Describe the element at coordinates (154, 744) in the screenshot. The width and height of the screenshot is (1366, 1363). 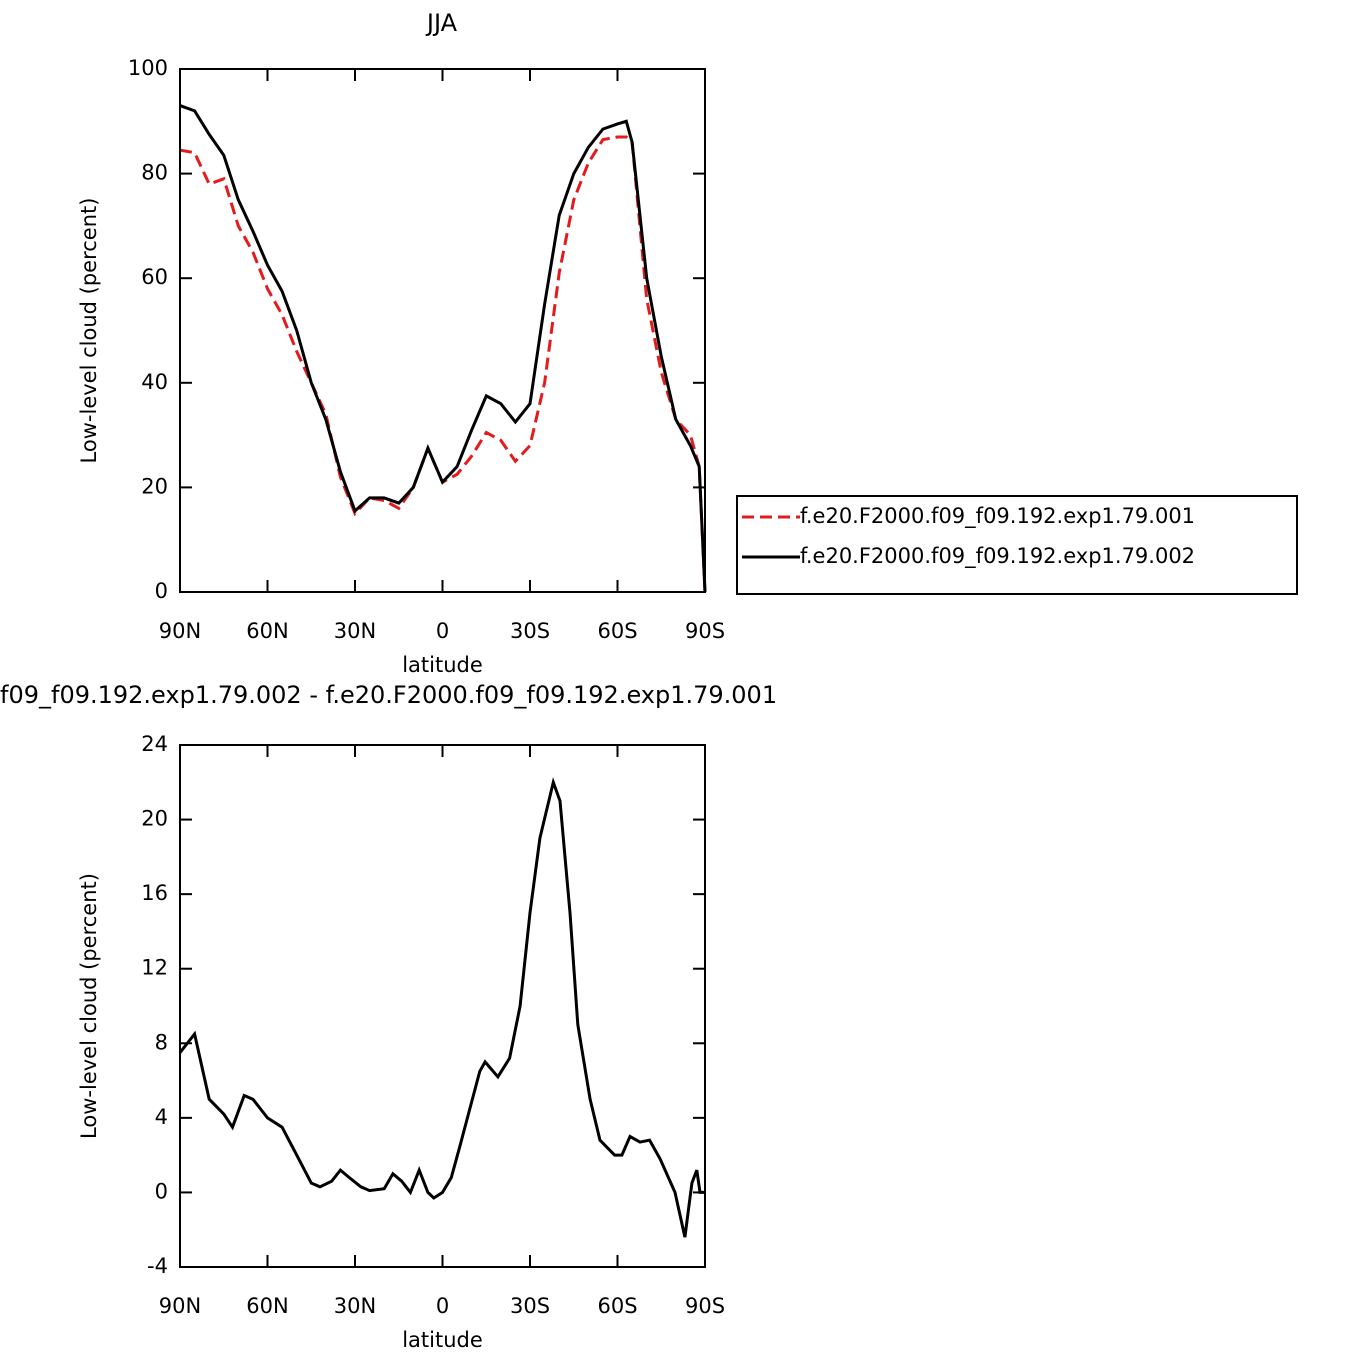
I see `y-tick-label: 24` at that location.